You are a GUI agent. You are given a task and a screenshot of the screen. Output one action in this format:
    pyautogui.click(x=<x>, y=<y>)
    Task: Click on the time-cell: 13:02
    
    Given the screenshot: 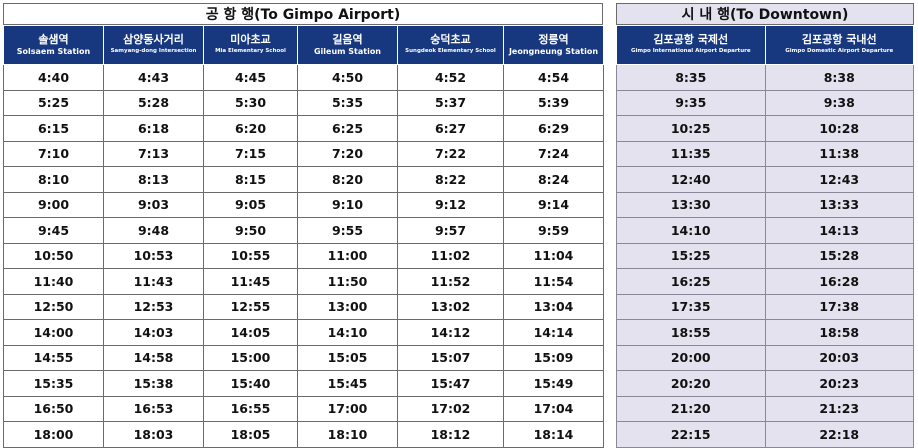 What is the action you would take?
    pyautogui.click(x=450, y=306)
    